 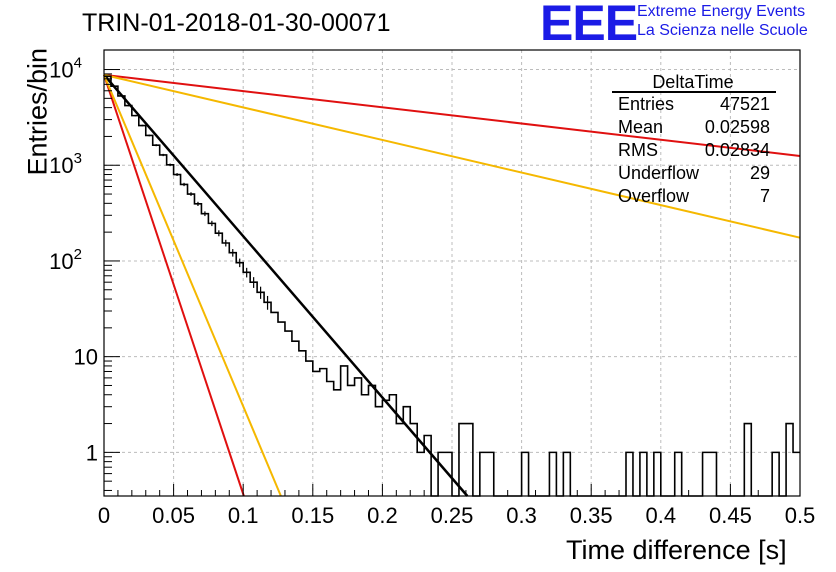 I want to click on y-tick-label: 10³, so click(x=65, y=164).